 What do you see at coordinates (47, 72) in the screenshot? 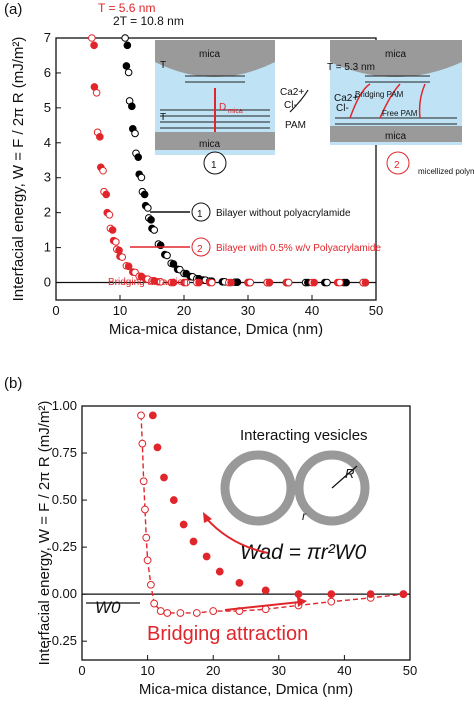
I see `y-tick-label: 6` at bounding box center [47, 72].